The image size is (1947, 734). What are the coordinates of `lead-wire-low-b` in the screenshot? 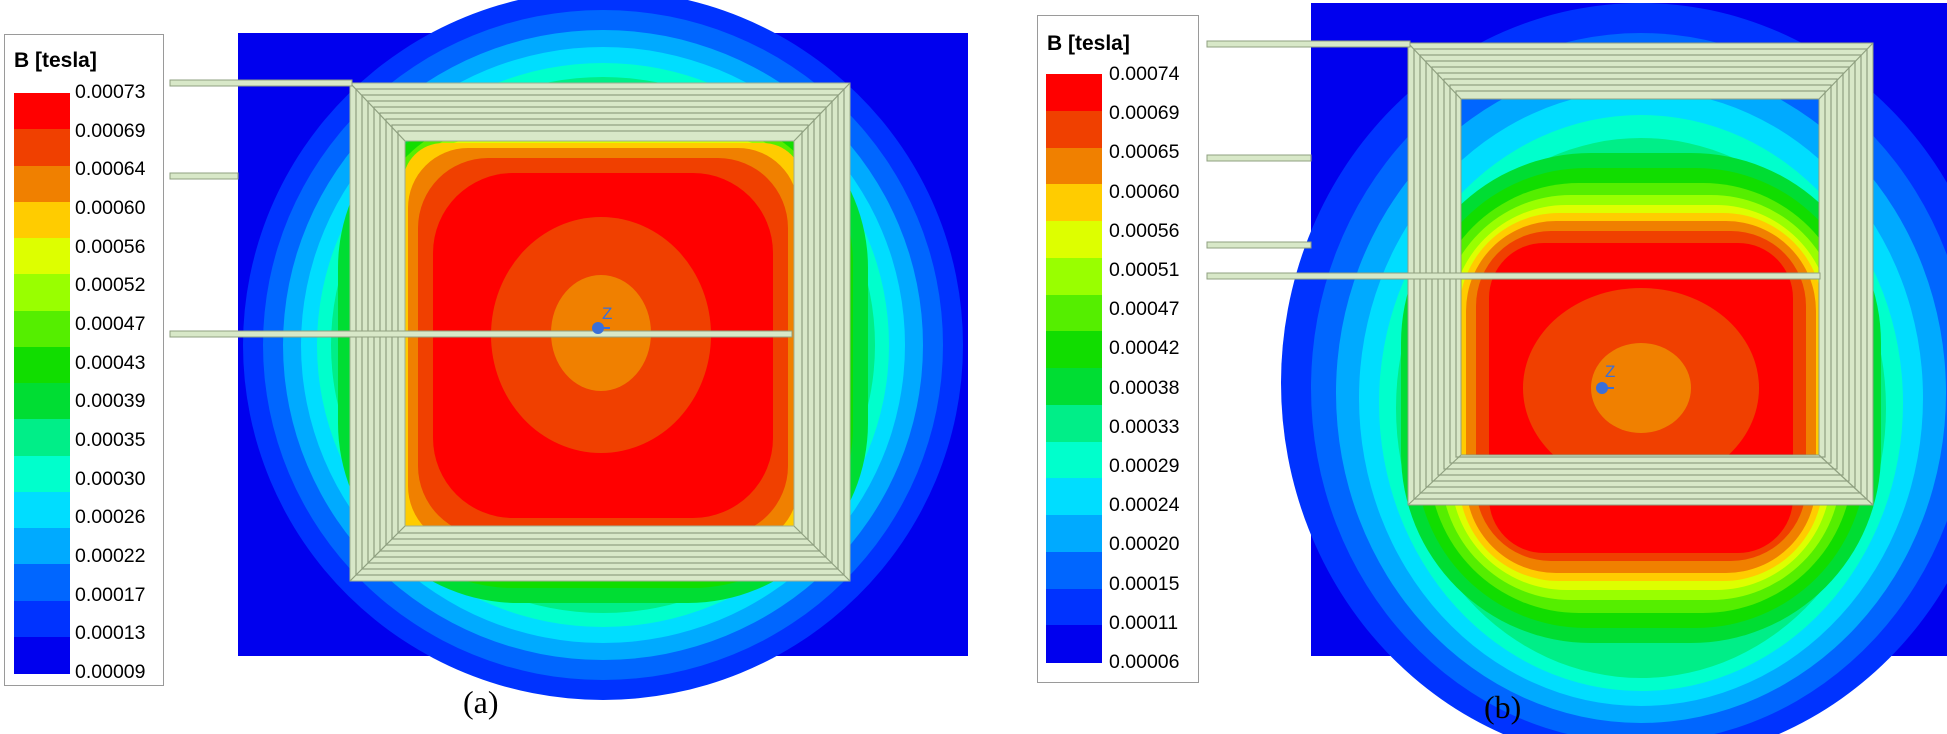 It's located at (1259, 245).